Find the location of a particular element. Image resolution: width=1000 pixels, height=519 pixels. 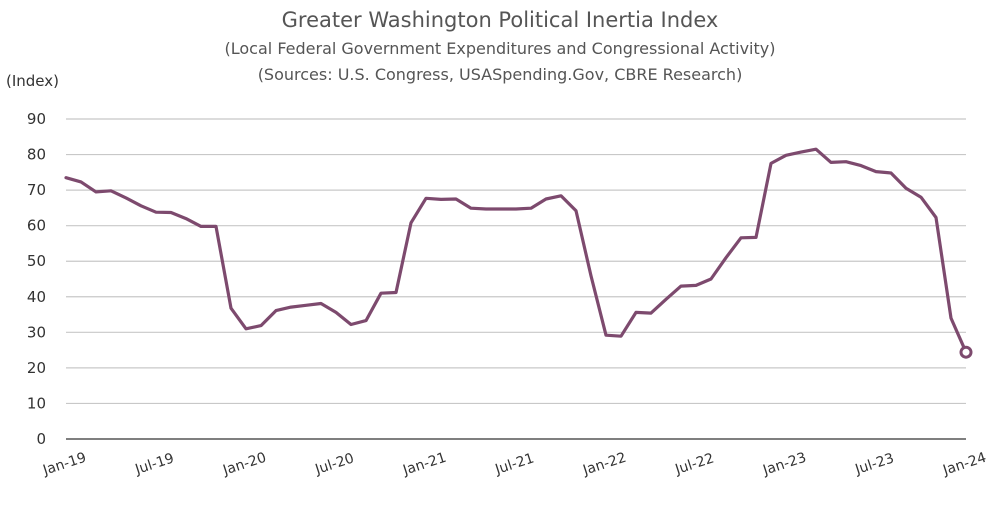

y-tick-label: 10 is located at coordinates (36, 403).